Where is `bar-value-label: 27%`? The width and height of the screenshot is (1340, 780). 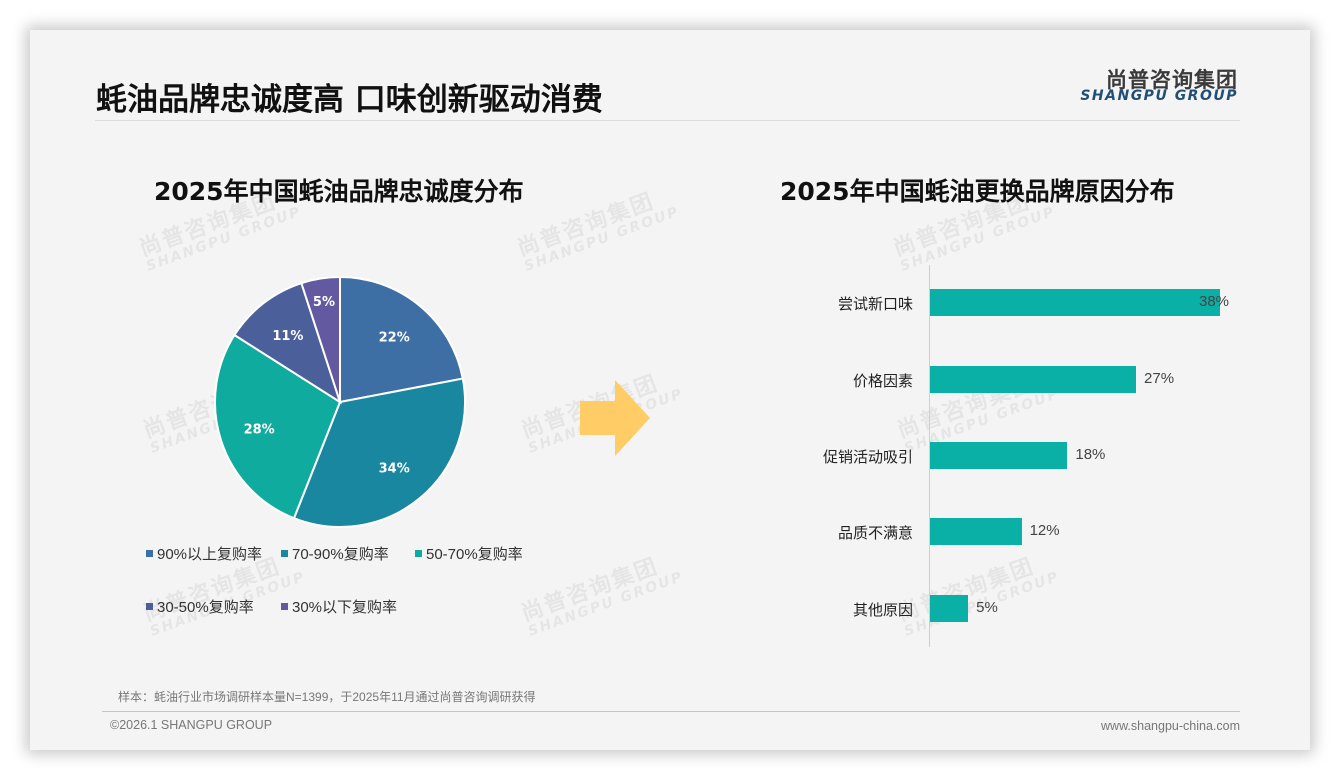
bar-value-label: 27% is located at coordinates (1159, 378).